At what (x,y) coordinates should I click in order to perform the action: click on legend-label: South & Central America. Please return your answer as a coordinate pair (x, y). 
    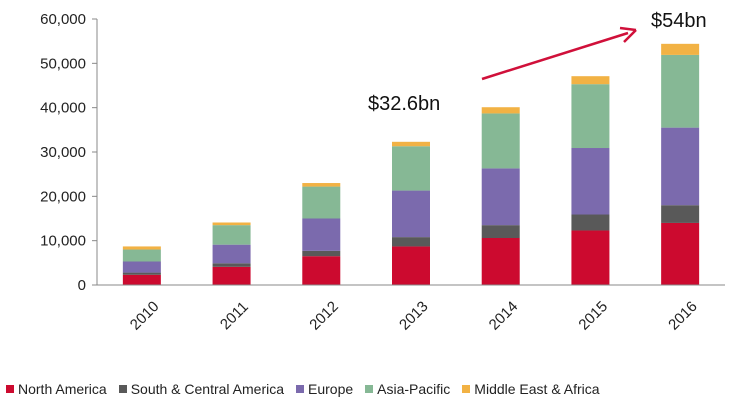
    Looking at the image, I should click on (207, 389).